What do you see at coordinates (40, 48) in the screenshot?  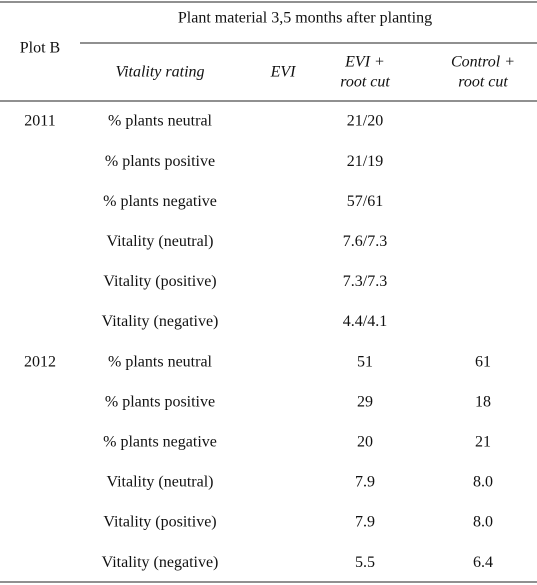 I see `corner-header: Plot B` at bounding box center [40, 48].